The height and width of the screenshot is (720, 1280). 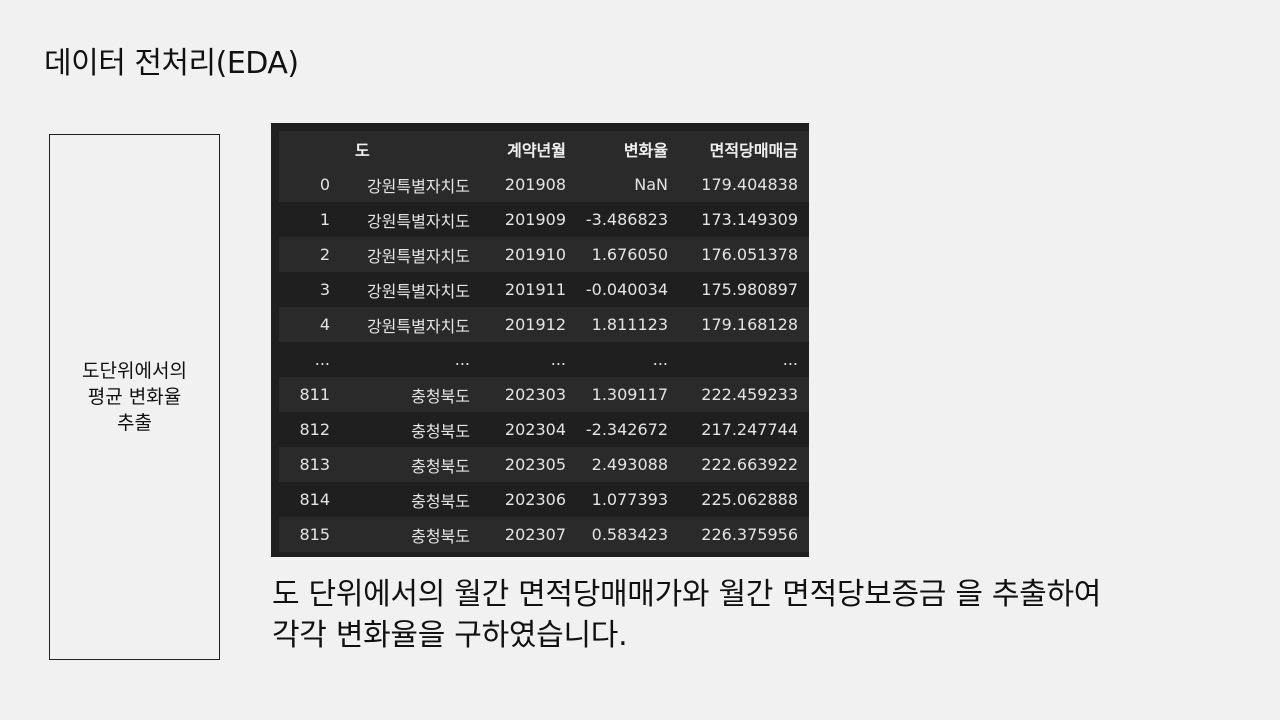 I want to click on dataframe-header-row: 도 계약년월 변화율 면적당매매금, so click(x=544, y=149).